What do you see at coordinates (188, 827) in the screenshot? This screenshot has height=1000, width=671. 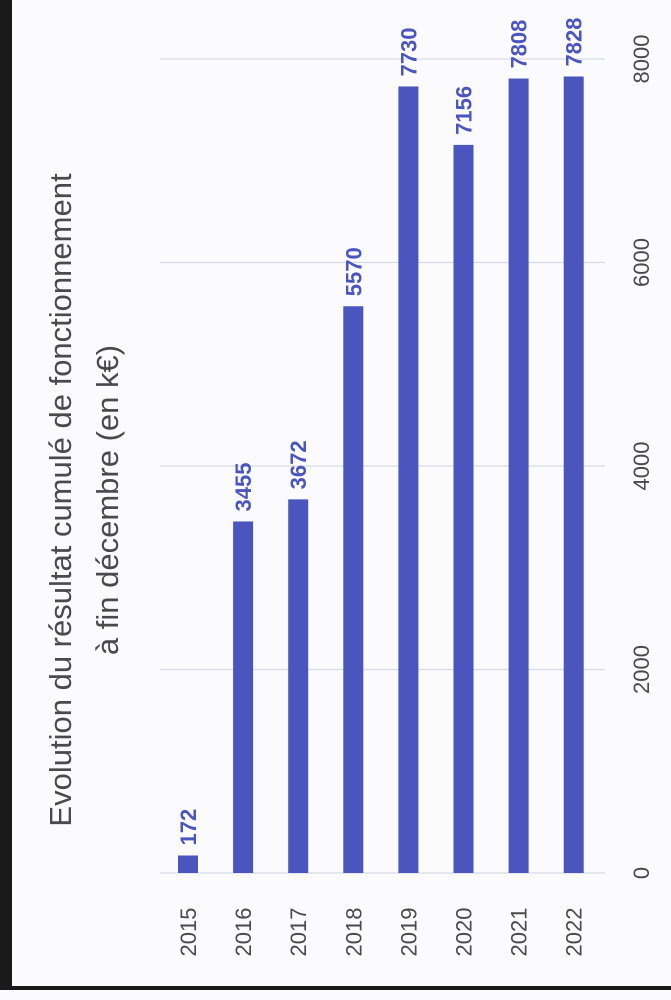 I see `bar-value-label: 172` at bounding box center [188, 827].